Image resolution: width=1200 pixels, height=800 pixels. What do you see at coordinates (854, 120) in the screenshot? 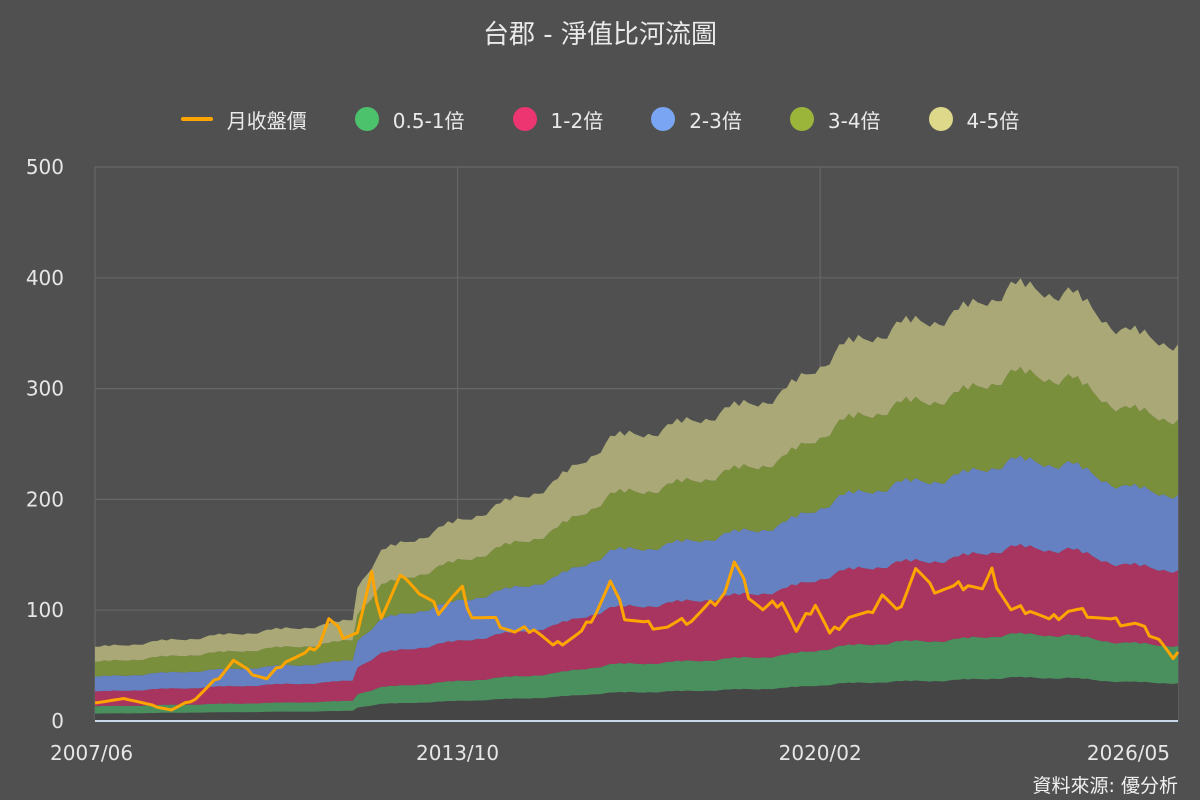
I see `legend-label: 3-4倍` at bounding box center [854, 120].